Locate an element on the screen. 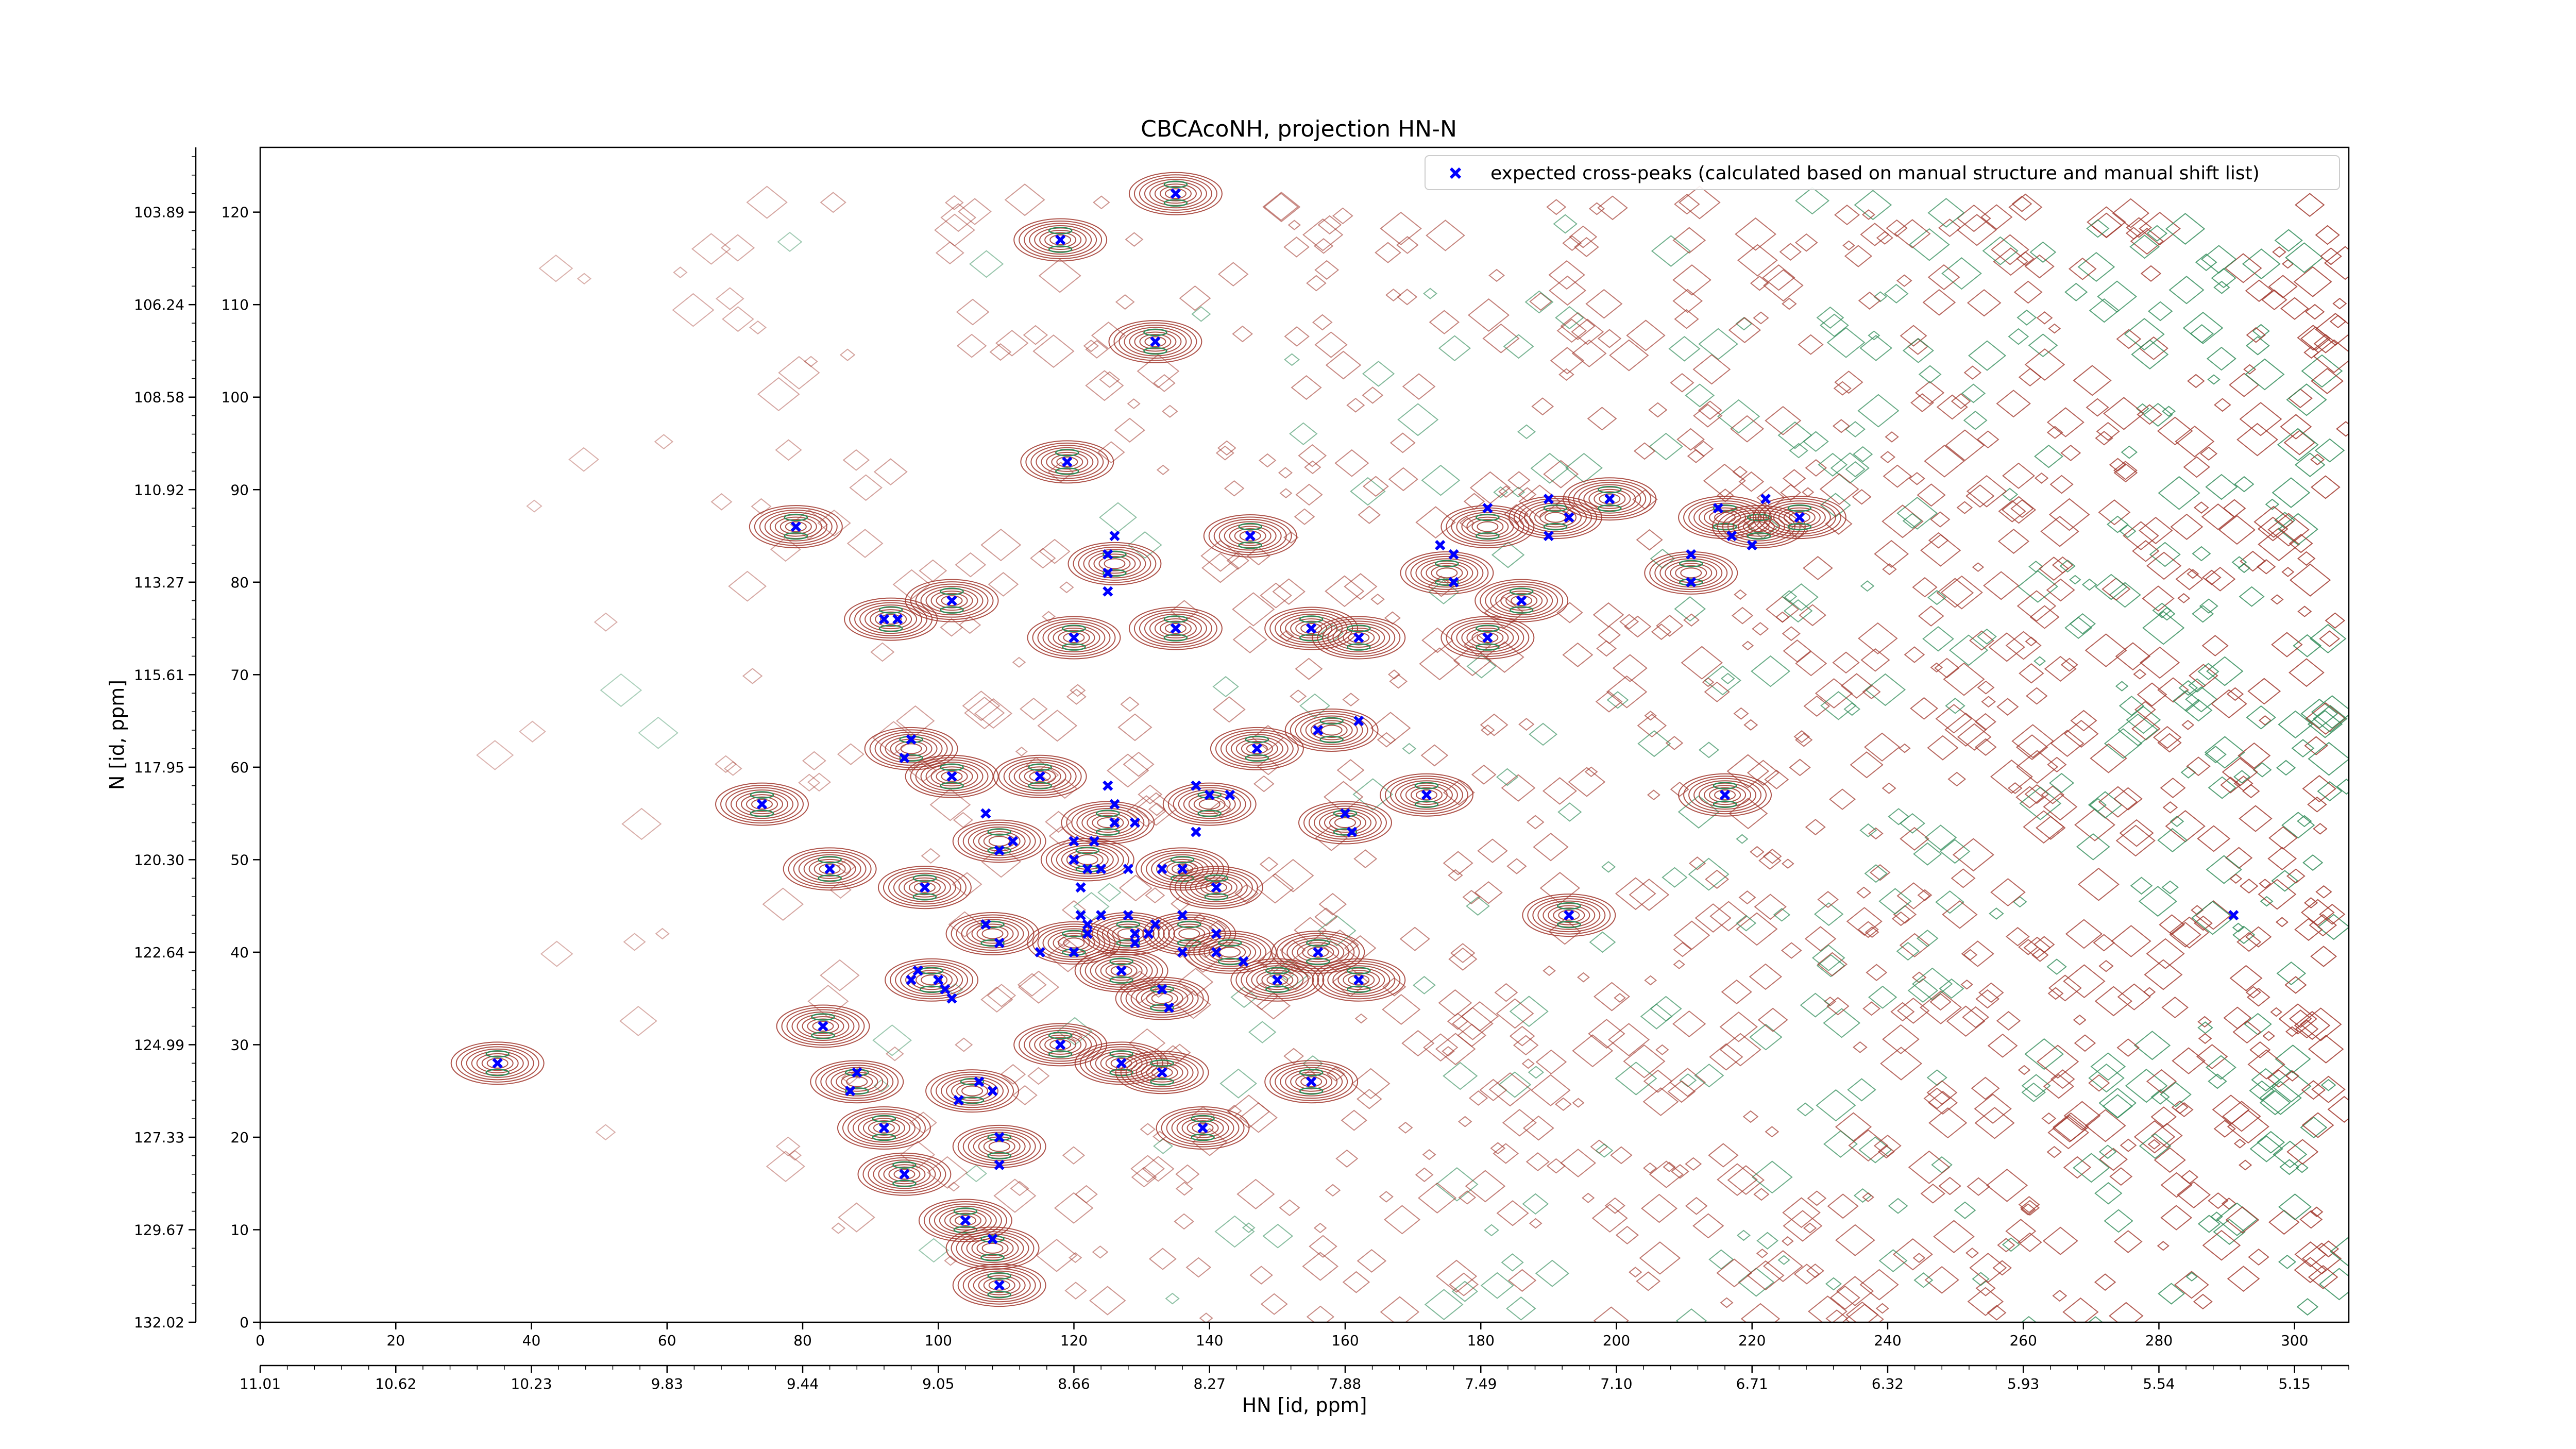 The image size is (2576, 1449). x-index-tick-label: 180 is located at coordinates (1480, 1340).